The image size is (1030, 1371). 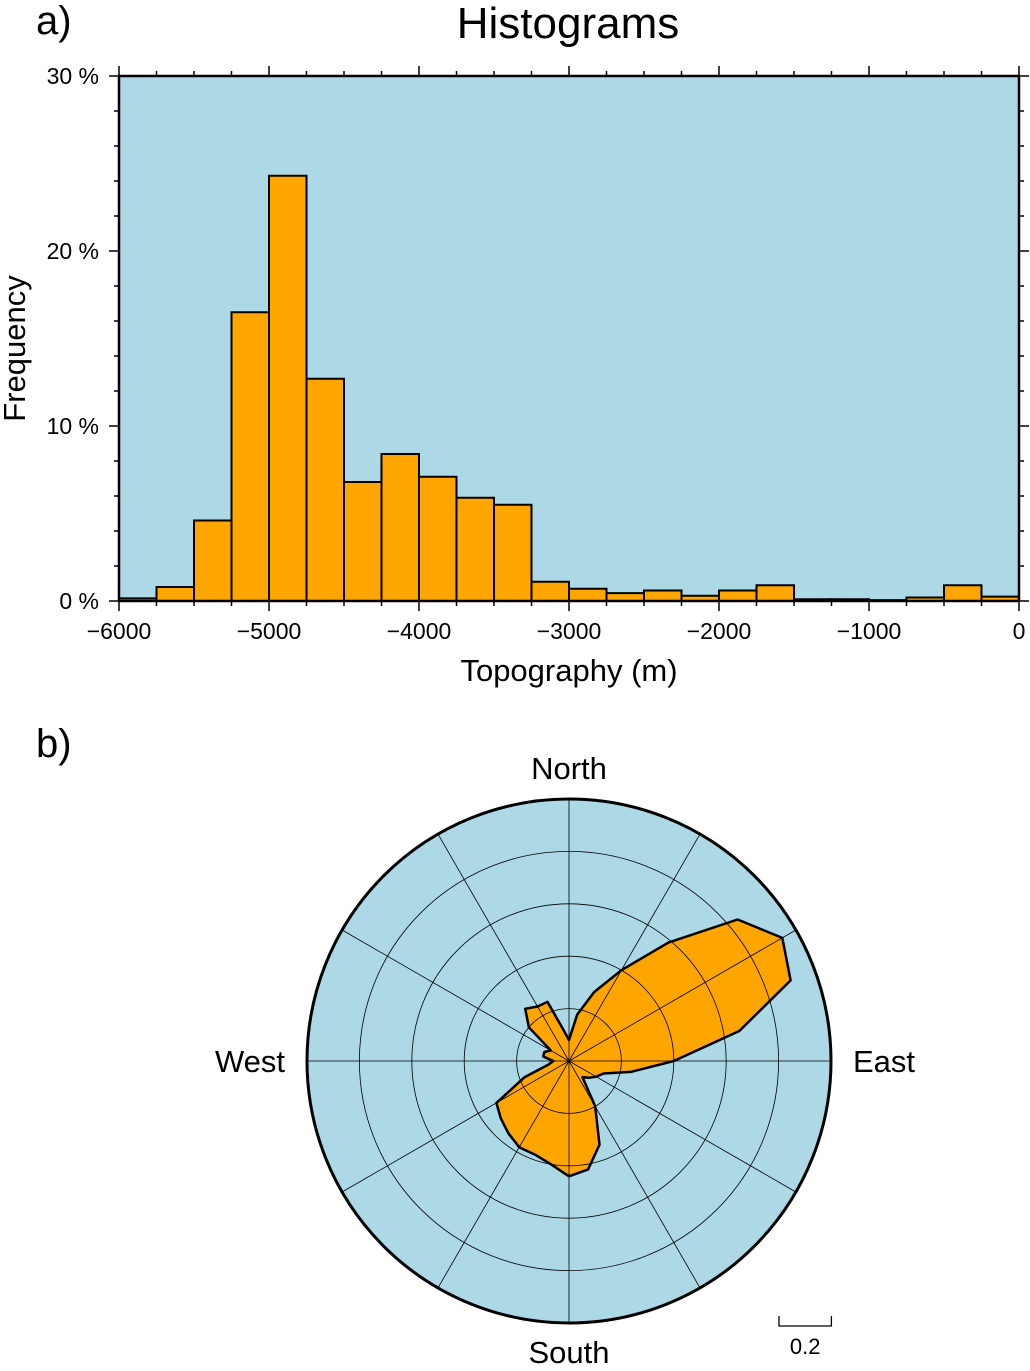 I want to click on x-tick-label: −2000, so click(x=719, y=631).